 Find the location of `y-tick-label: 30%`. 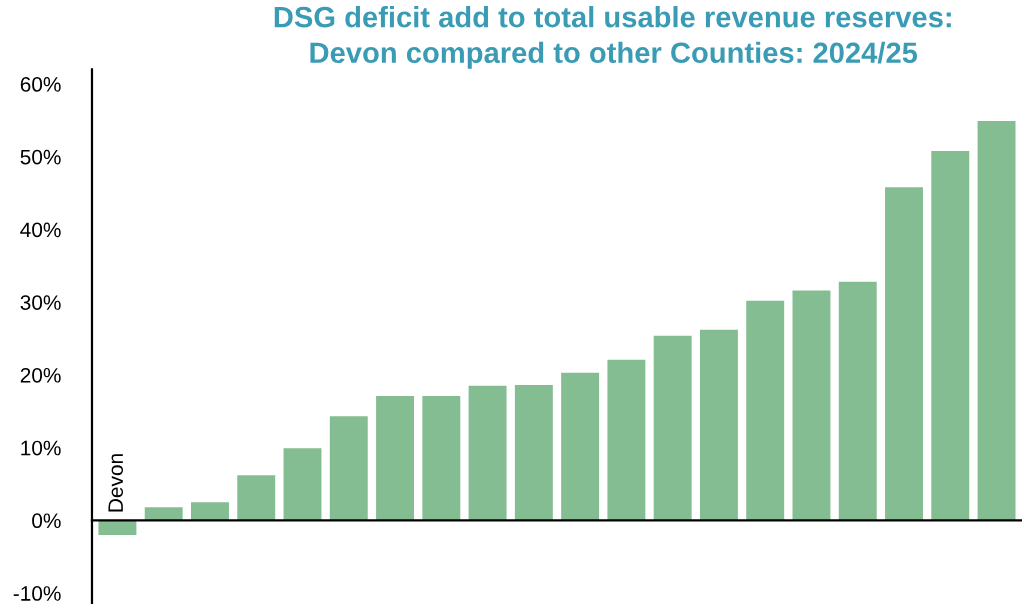

y-tick-label: 30% is located at coordinates (40, 302).